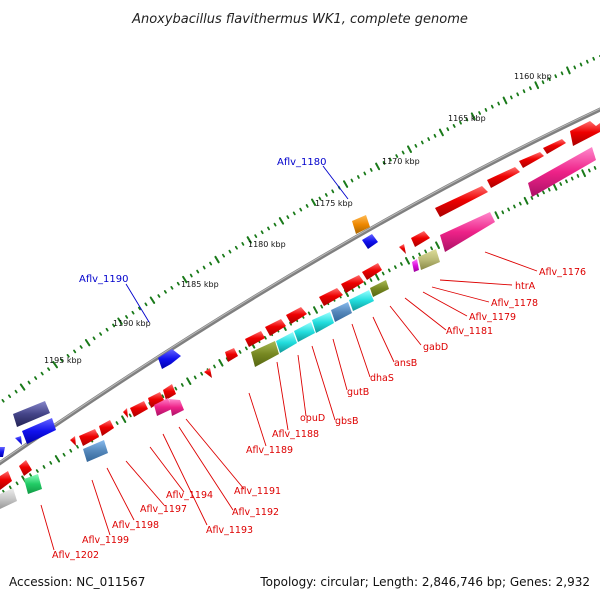  I want to click on gene-grey, so click(8, 498).